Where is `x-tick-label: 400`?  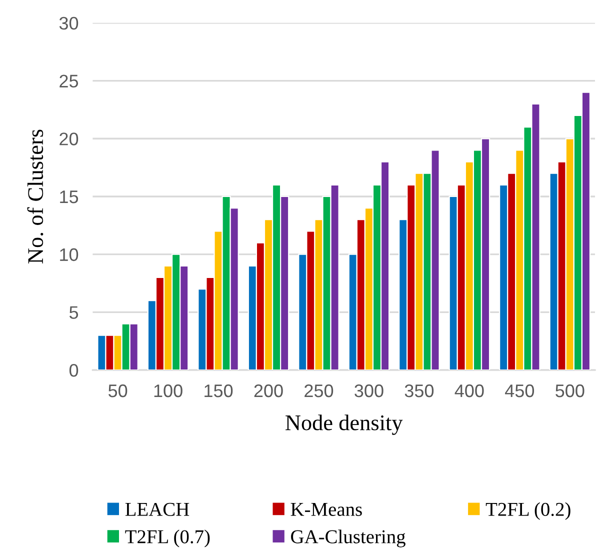
x-tick-label: 400 is located at coordinates (469, 391).